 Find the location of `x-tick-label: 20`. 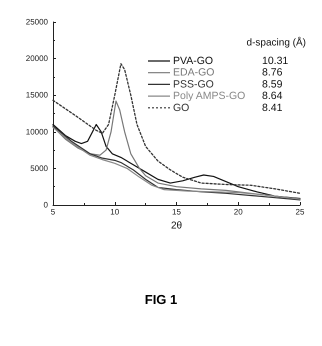

x-tick-label: 20 is located at coordinates (239, 212).